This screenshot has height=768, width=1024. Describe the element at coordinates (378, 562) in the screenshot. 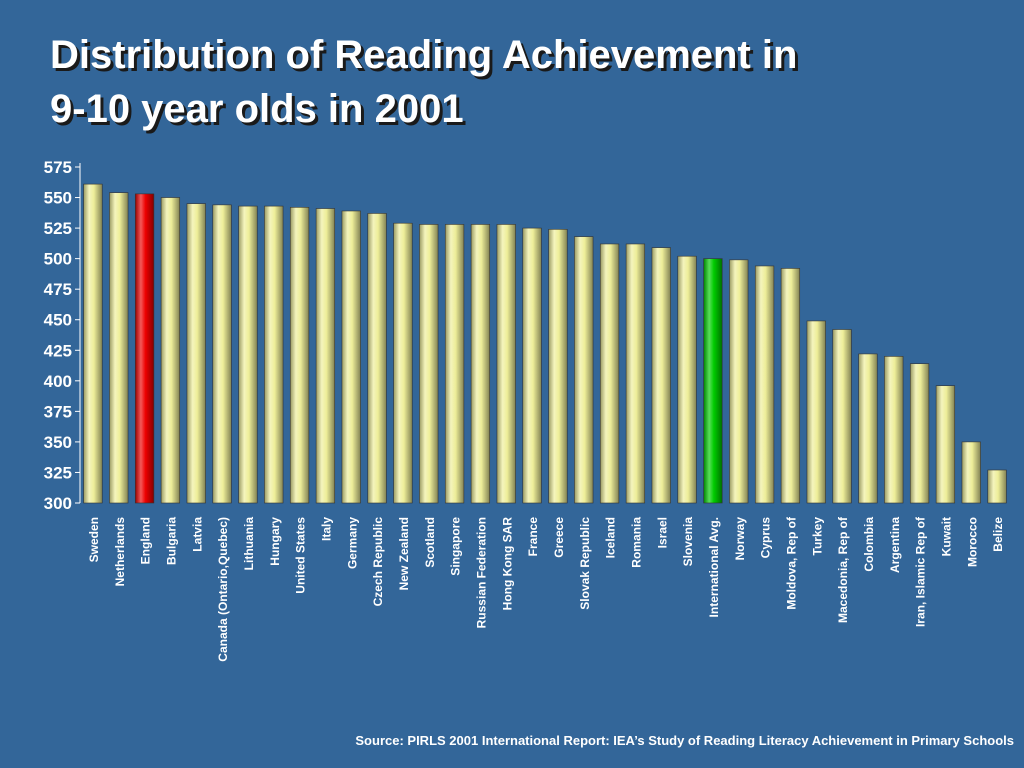

I see `x-category-label: Czech Republic` at that location.